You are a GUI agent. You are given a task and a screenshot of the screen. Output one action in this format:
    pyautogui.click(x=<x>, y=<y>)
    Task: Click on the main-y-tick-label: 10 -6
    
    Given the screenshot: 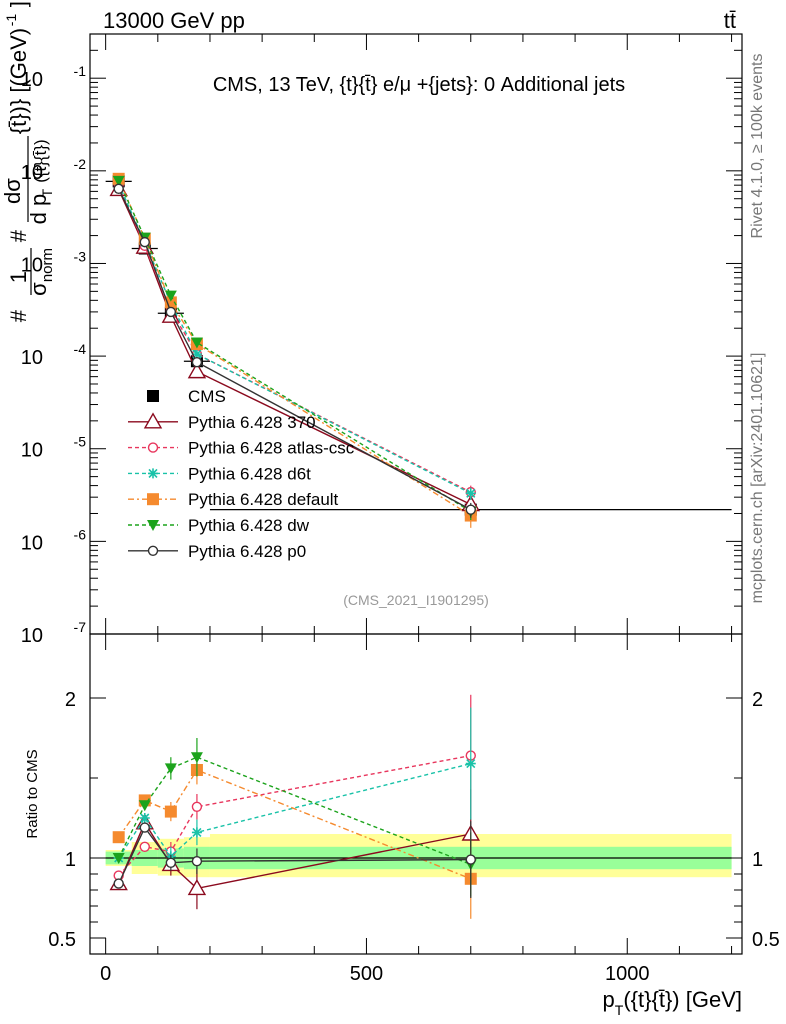 What is the action you would take?
    pyautogui.click(x=53, y=540)
    